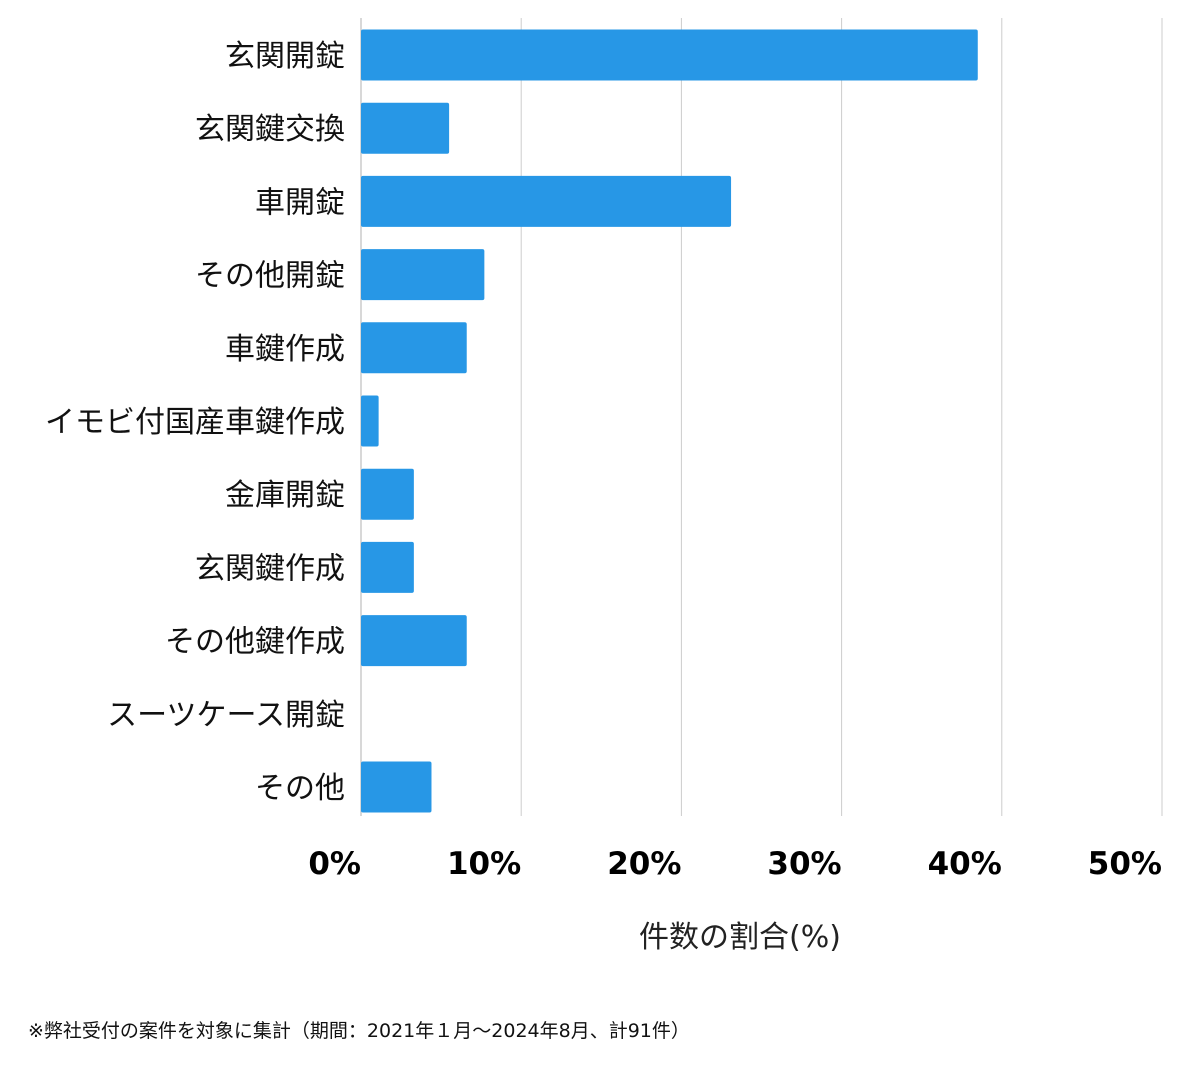 This screenshot has width=1200, height=1069. What do you see at coordinates (270, 129) in the screenshot?
I see `category-label: 玄関鍵交換` at bounding box center [270, 129].